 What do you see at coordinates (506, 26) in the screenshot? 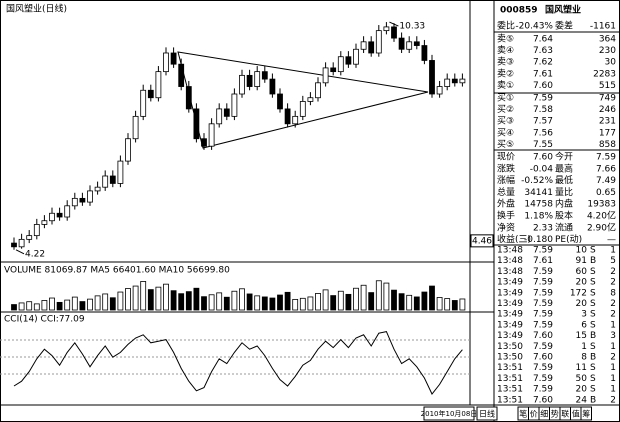
I see `field-label: 委比` at bounding box center [506, 26].